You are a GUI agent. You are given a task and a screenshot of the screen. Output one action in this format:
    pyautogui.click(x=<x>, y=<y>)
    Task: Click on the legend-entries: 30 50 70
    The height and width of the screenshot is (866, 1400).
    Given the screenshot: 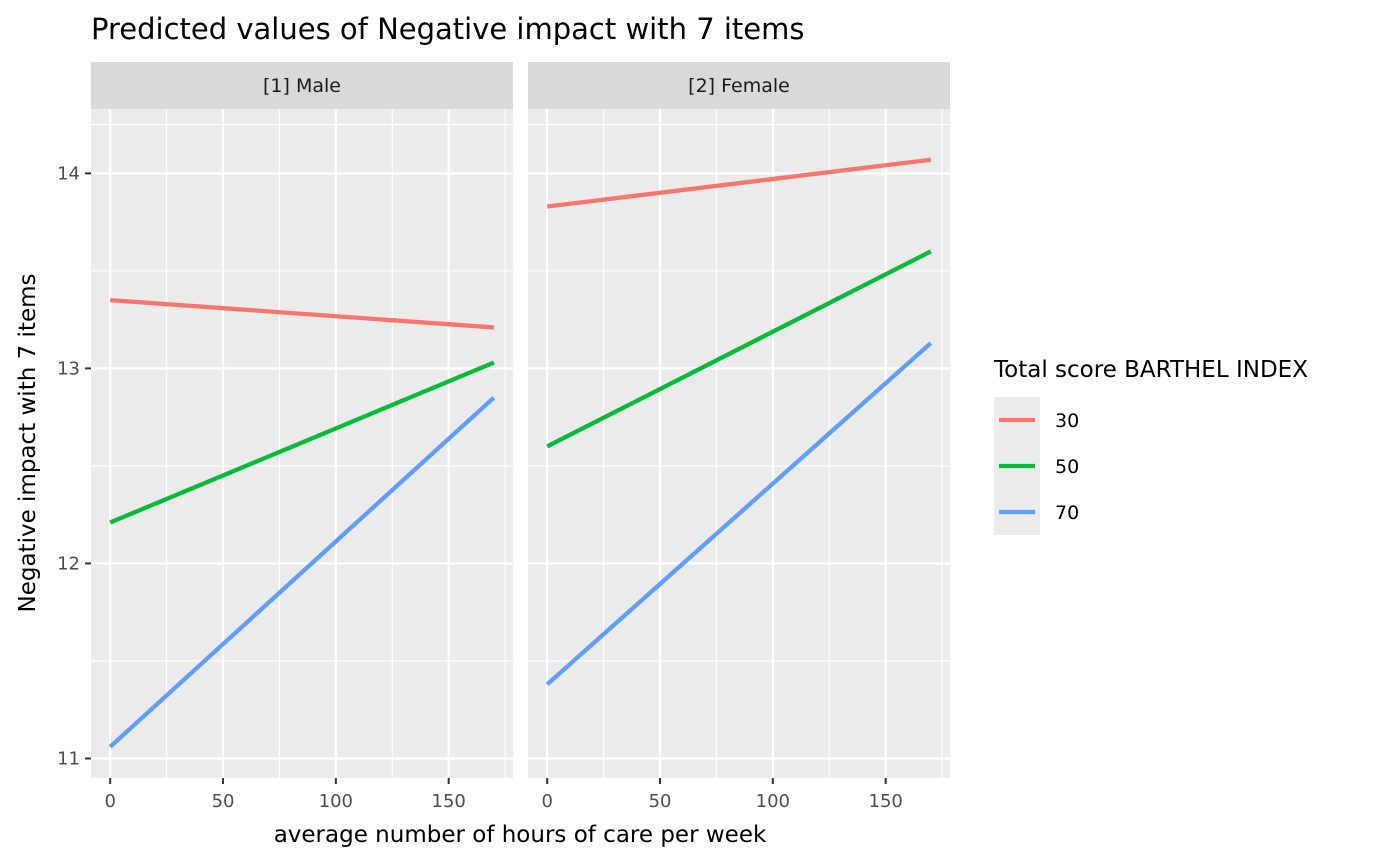 What is the action you would take?
    pyautogui.click(x=1039, y=467)
    